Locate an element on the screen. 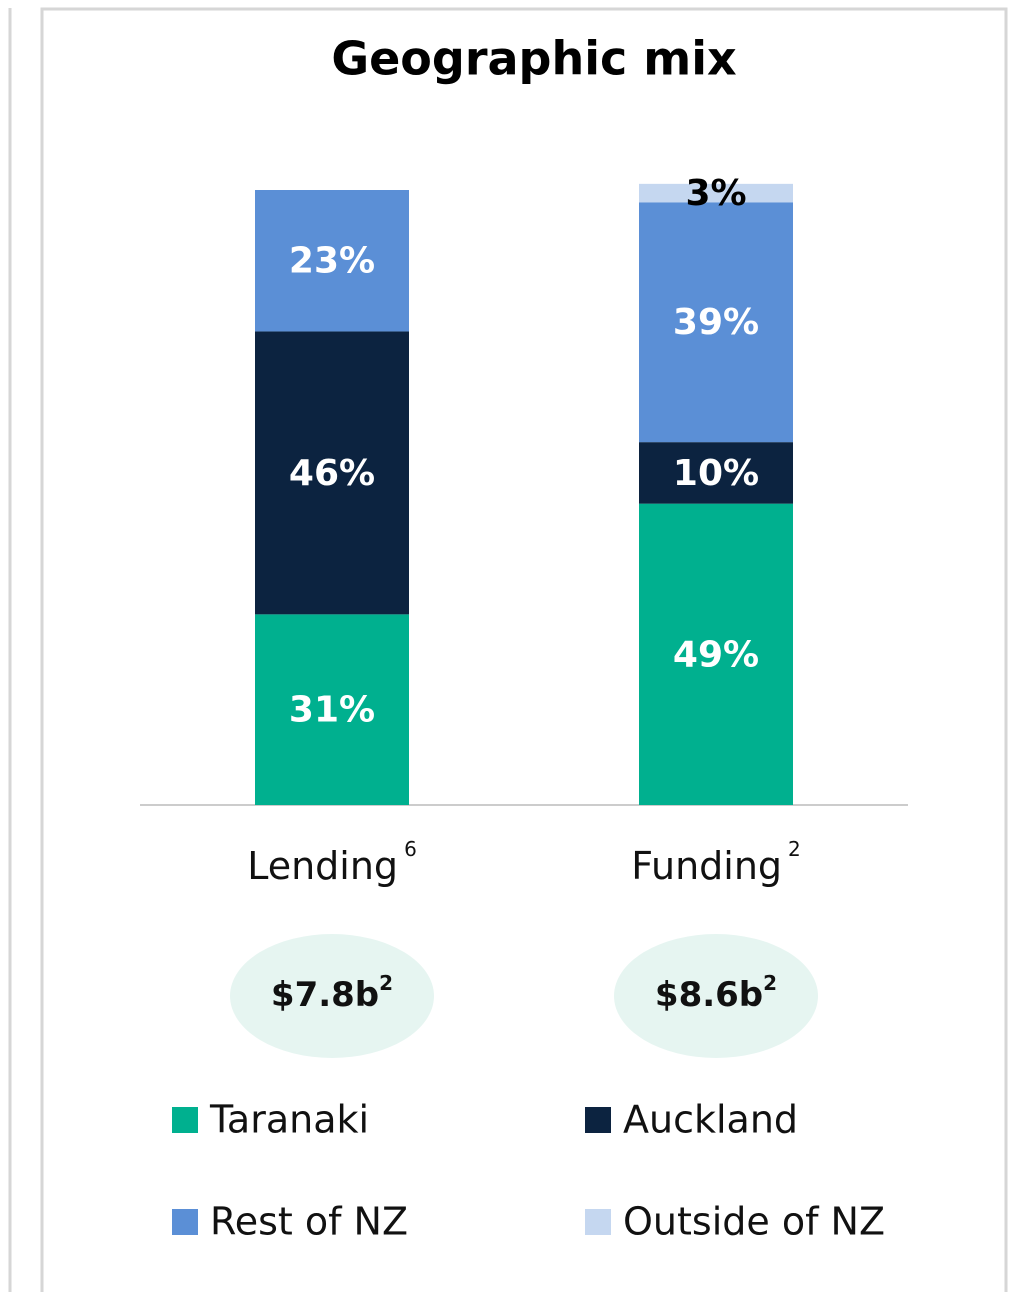 The height and width of the screenshot is (1292, 1014). total-value: $7.8b is located at coordinates (325, 995).